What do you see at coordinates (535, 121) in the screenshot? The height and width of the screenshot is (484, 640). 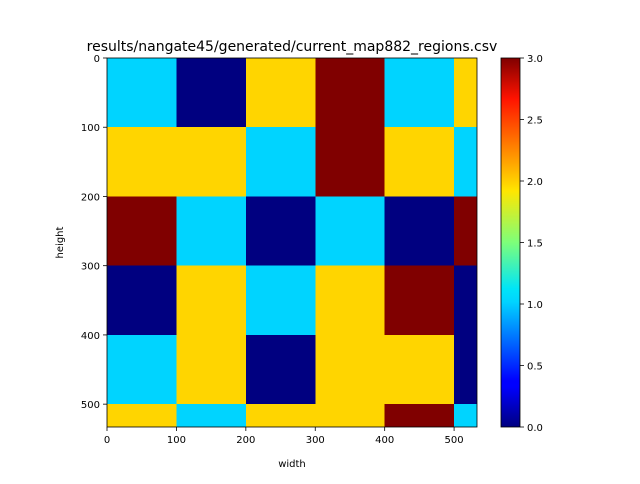 I see `colorbar-tick-label: 2.5` at bounding box center [535, 121].